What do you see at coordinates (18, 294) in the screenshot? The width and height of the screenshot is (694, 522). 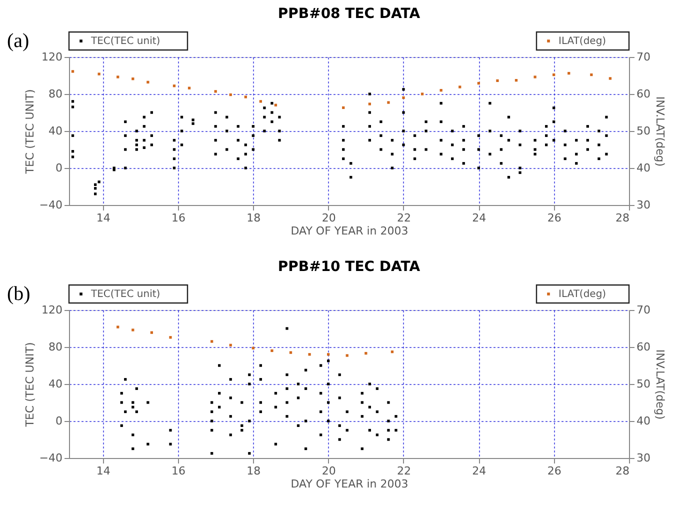 I see `text: (b)` at bounding box center [18, 294].